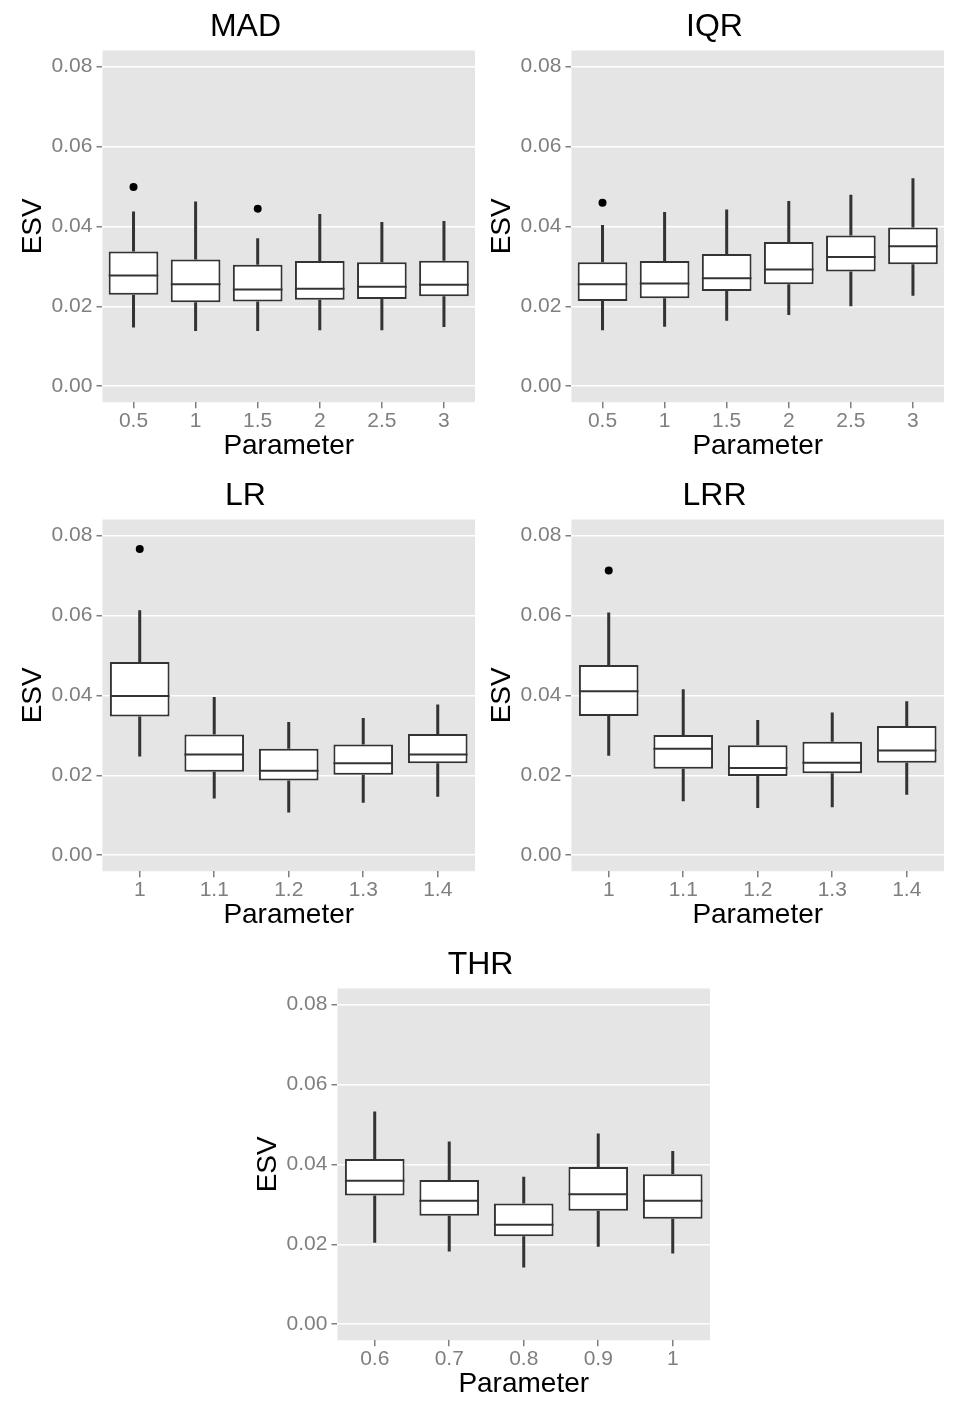  Describe the element at coordinates (480, 963) in the screenshot. I see `chart-title: THR` at that location.